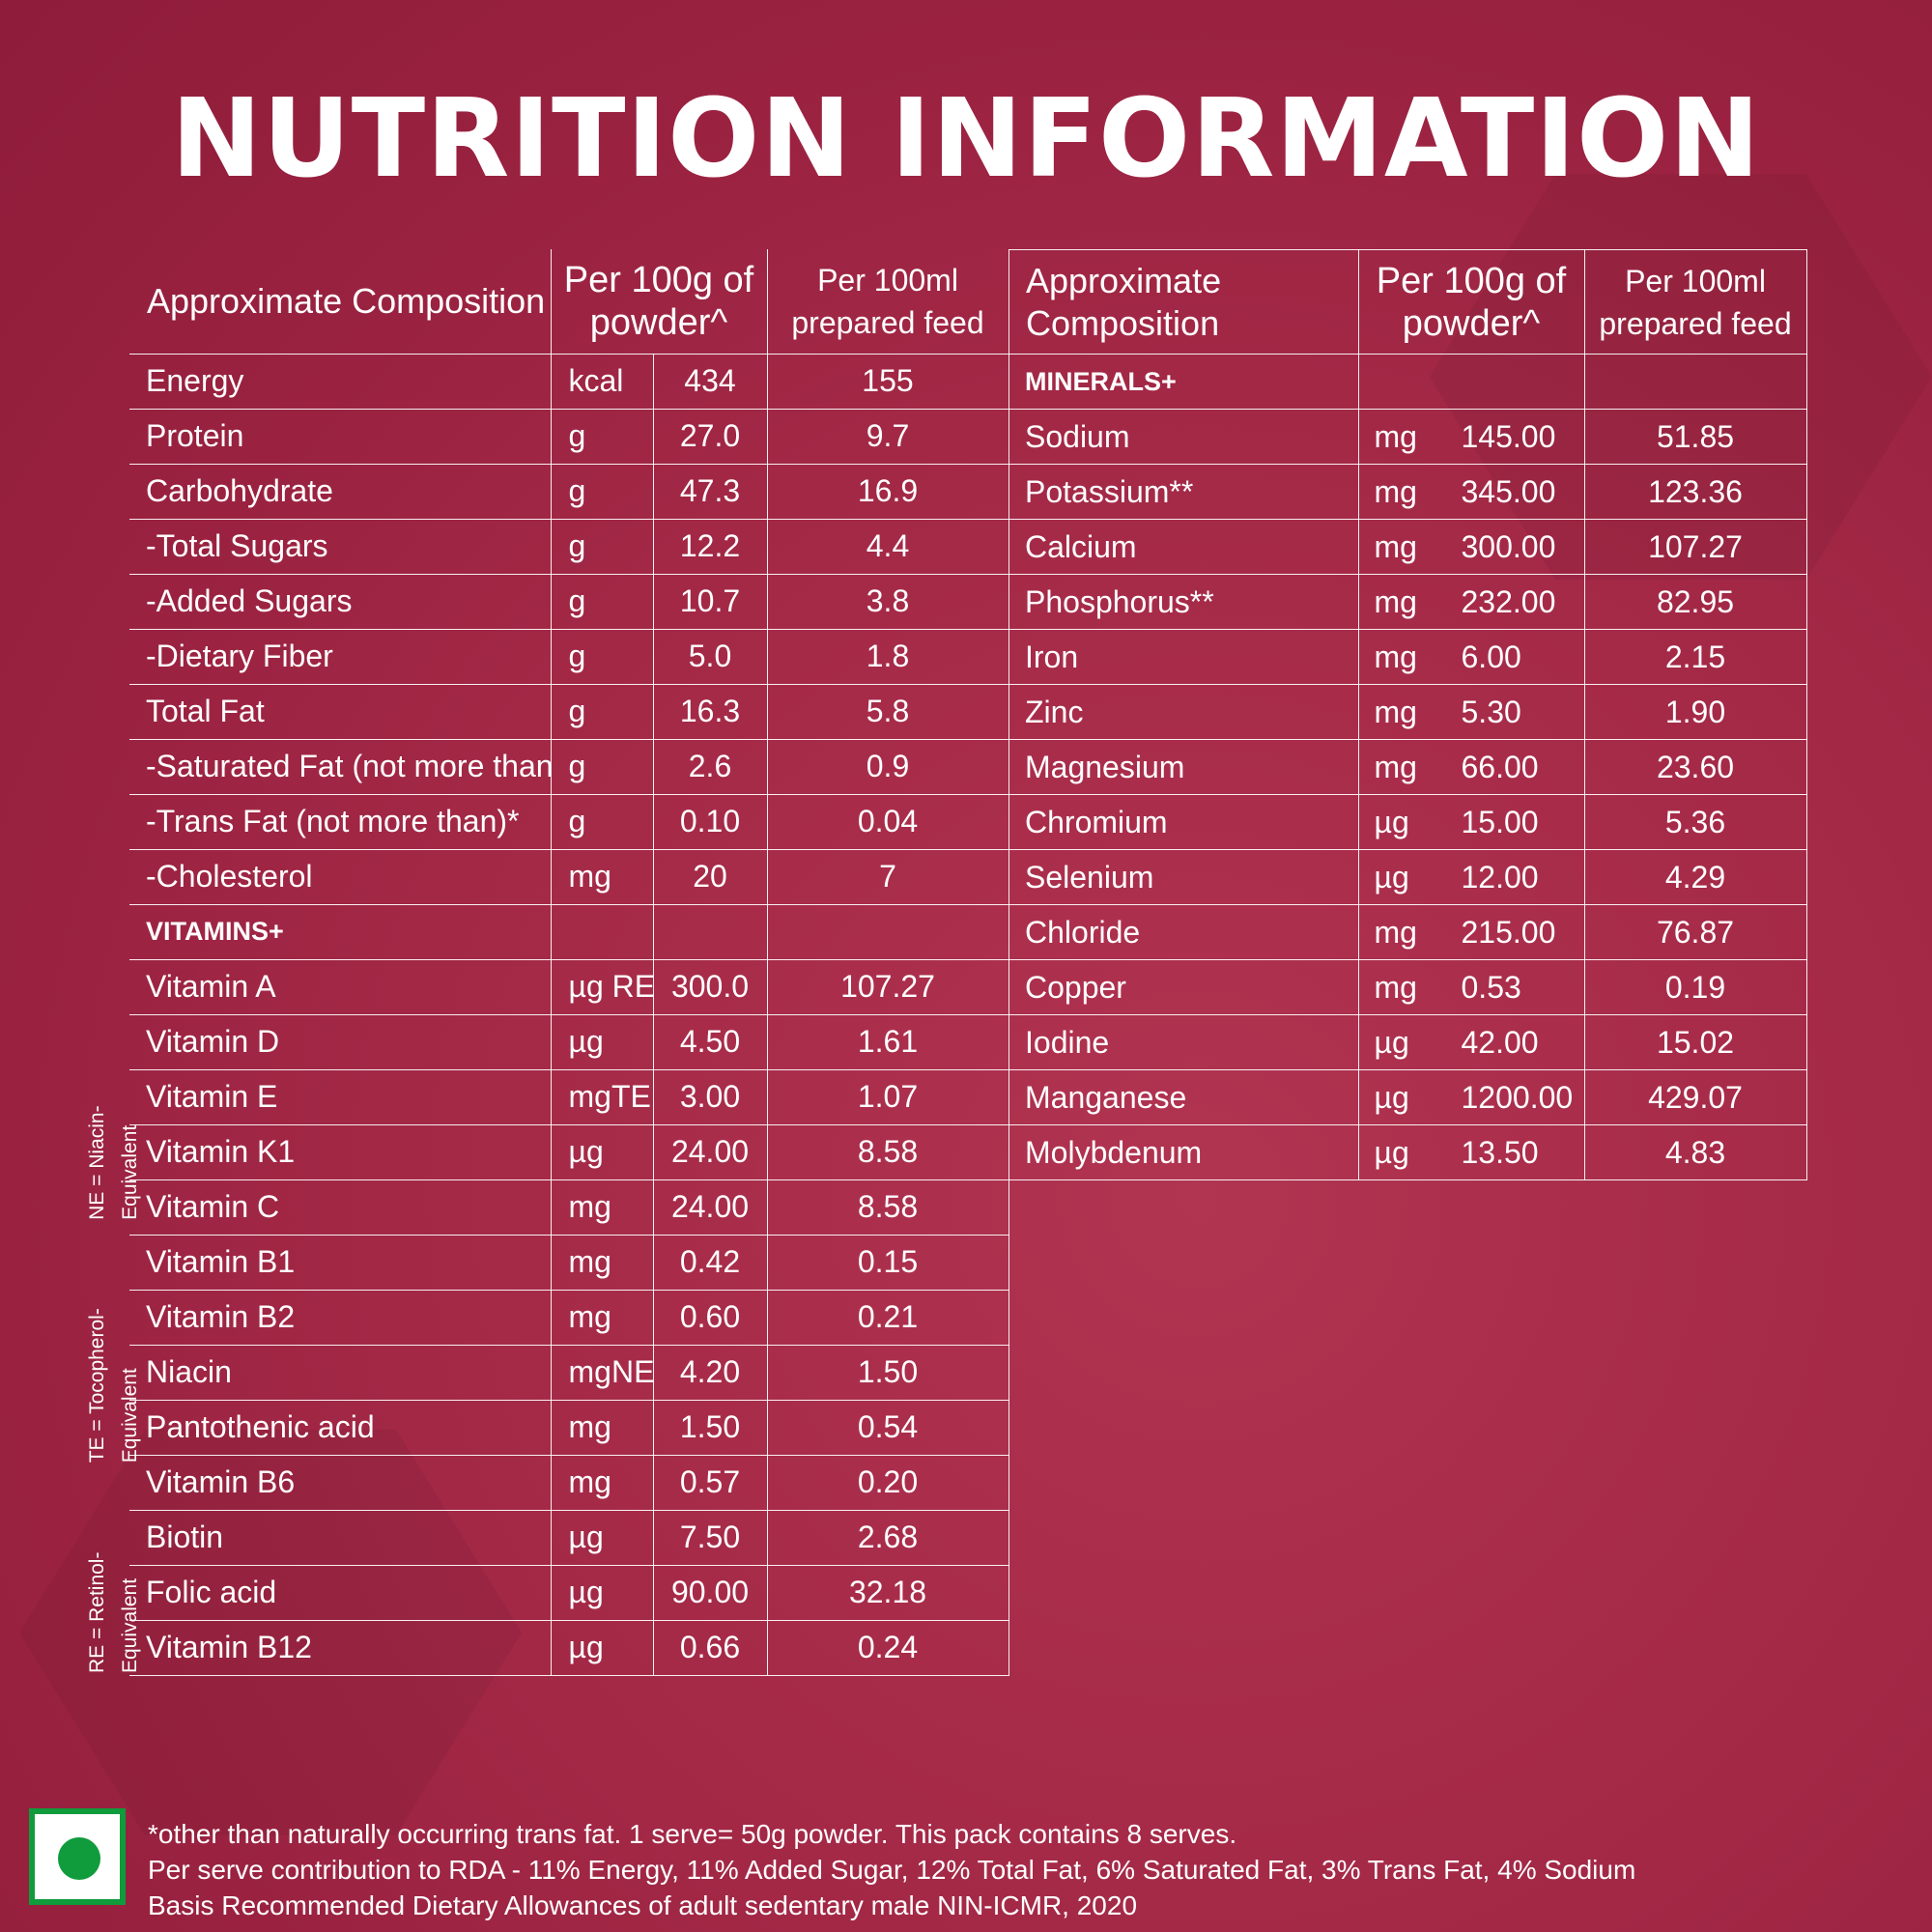 This screenshot has height=1932, width=1932. Describe the element at coordinates (1491, 711) in the screenshot. I see `per-100g-value: 5.30` at that location.